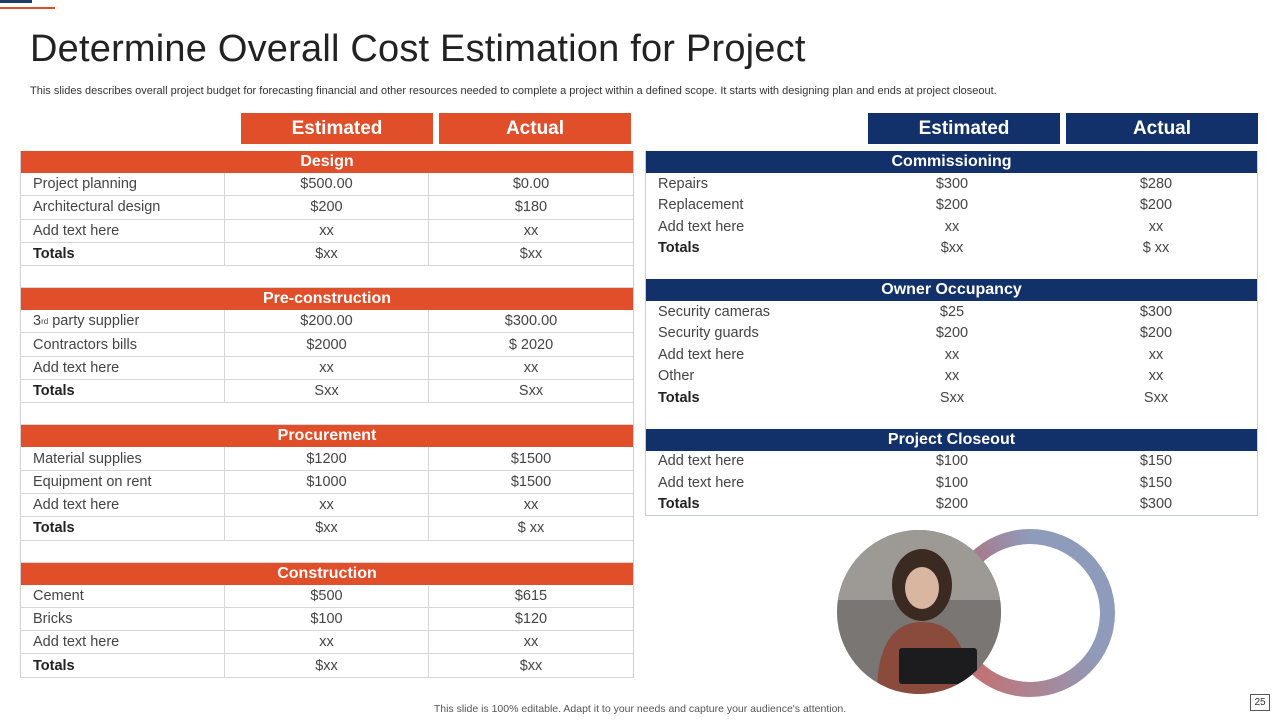 The image size is (1280, 720). I want to click on row-label: Replacement, so click(701, 205).